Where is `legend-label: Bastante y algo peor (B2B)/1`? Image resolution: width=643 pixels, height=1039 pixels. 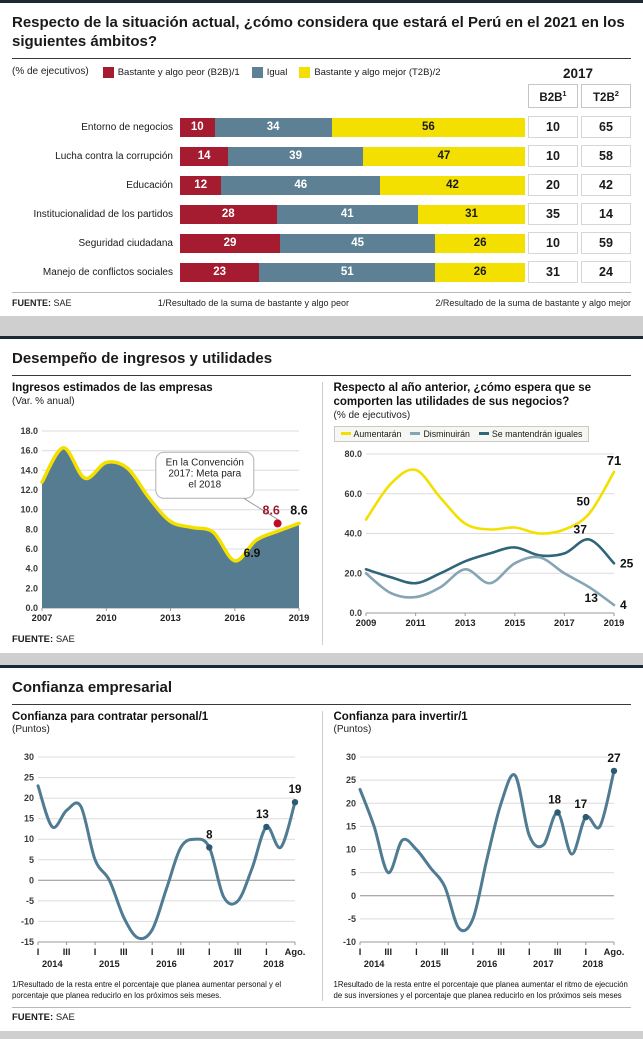 legend-label: Bastante y algo peor (B2B)/1 is located at coordinates (178, 72).